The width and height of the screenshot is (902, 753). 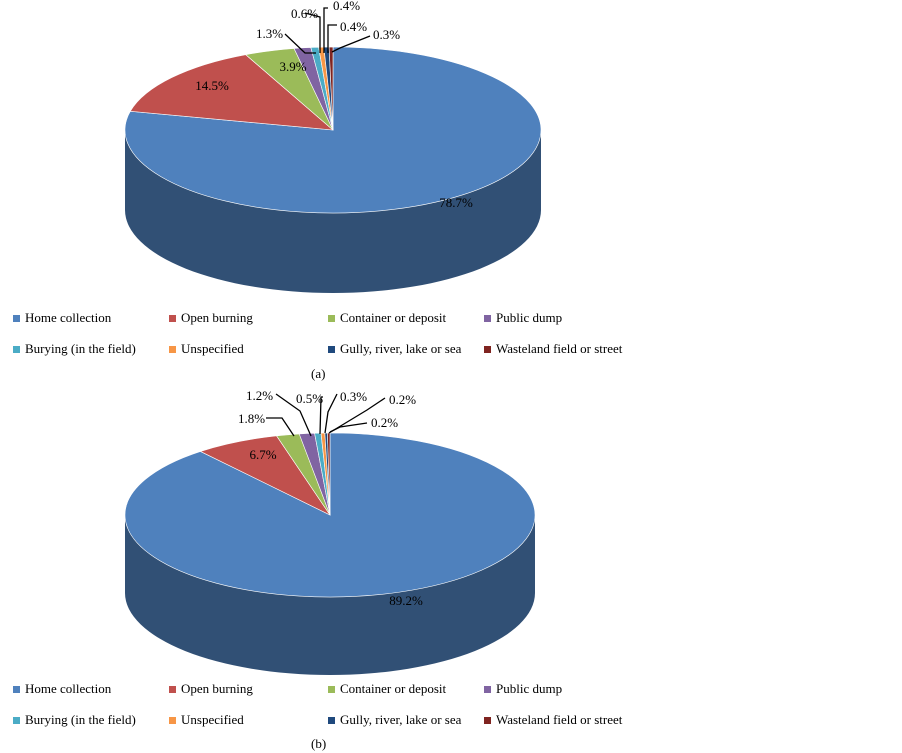 What do you see at coordinates (357, 415) in the screenshot?
I see `chart-b-leader-line-gully-river-lake-or-sea` at bounding box center [357, 415].